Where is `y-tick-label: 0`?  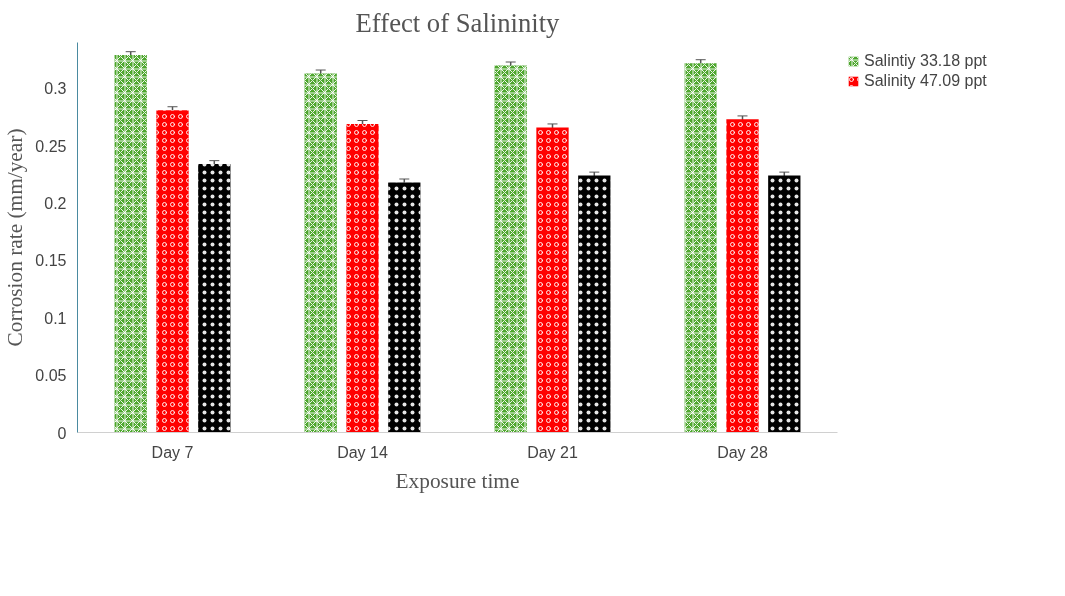 y-tick-label: 0 is located at coordinates (62, 433).